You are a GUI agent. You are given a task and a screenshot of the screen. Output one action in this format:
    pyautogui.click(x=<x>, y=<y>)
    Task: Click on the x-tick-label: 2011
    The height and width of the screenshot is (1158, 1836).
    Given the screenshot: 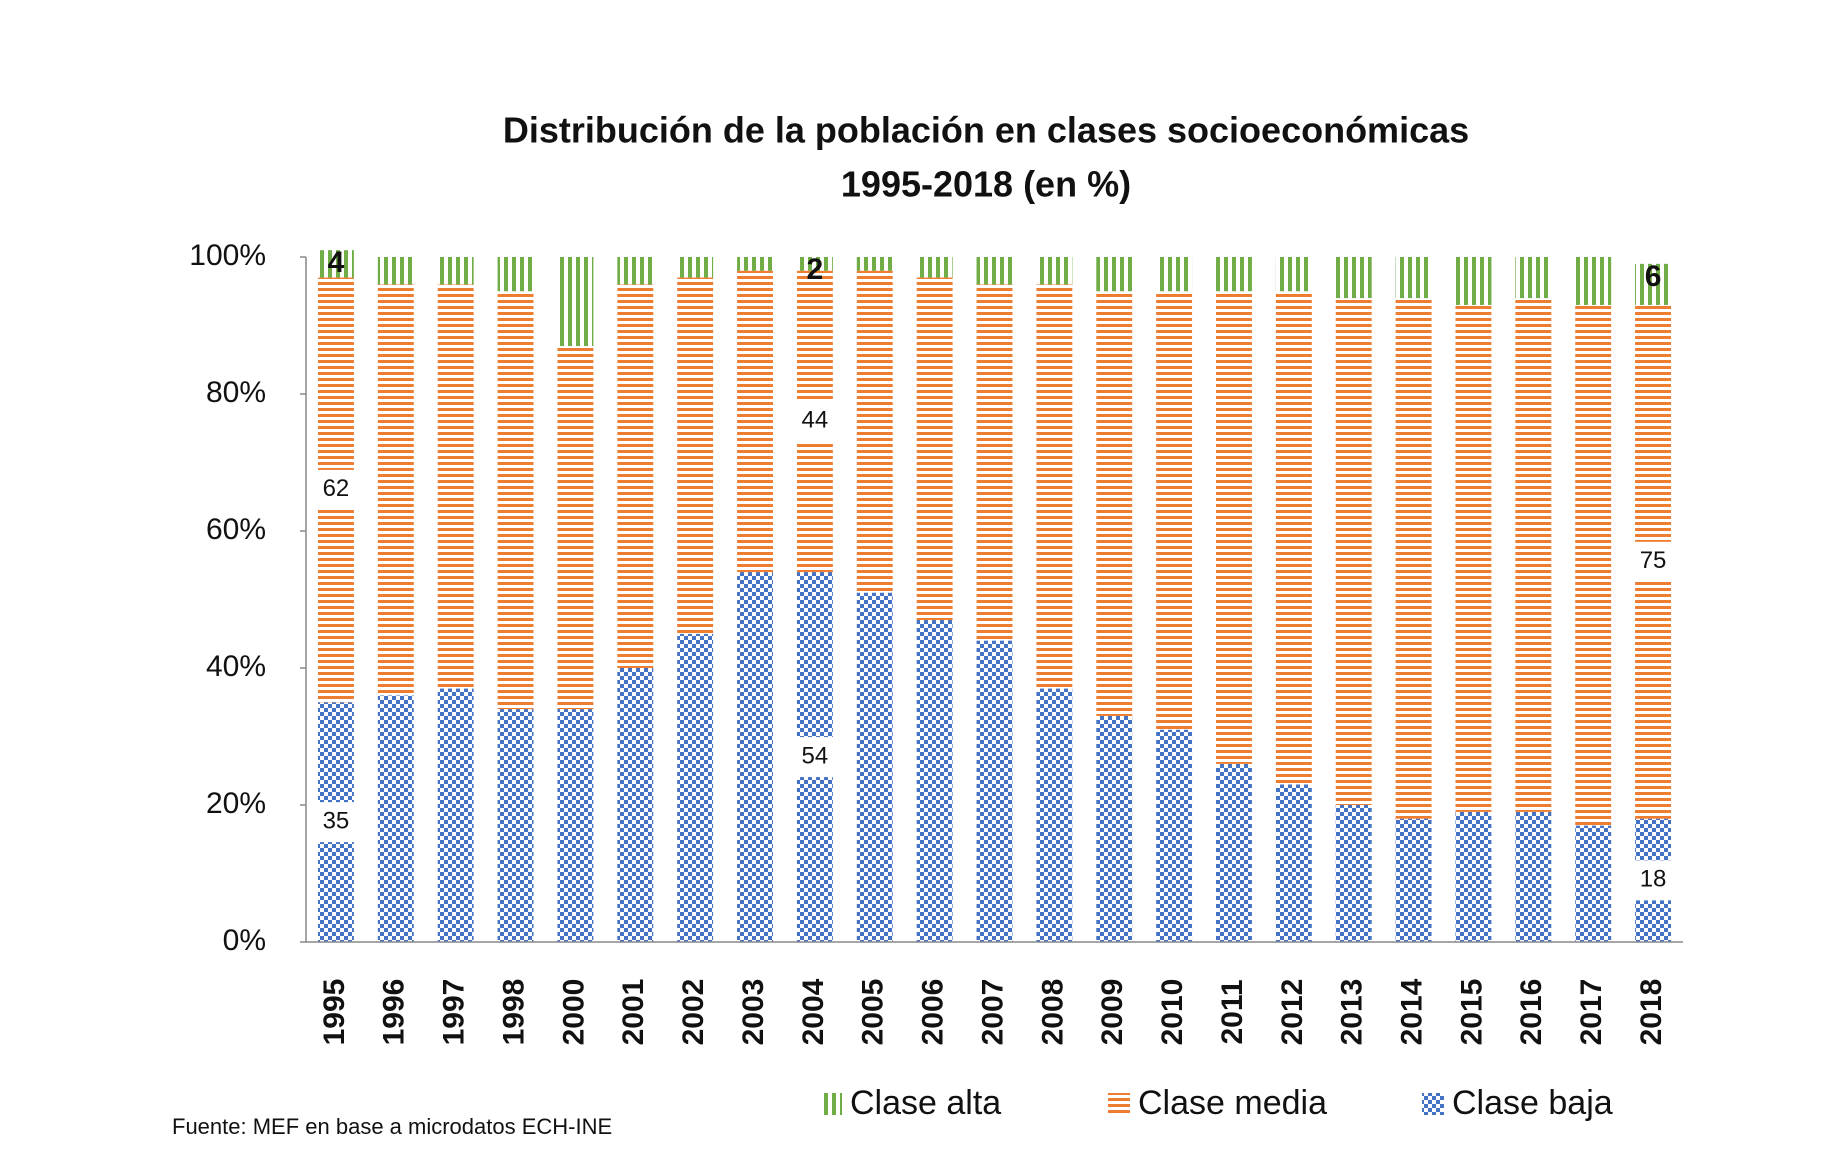 What is the action you would take?
    pyautogui.click(x=1232, y=1011)
    